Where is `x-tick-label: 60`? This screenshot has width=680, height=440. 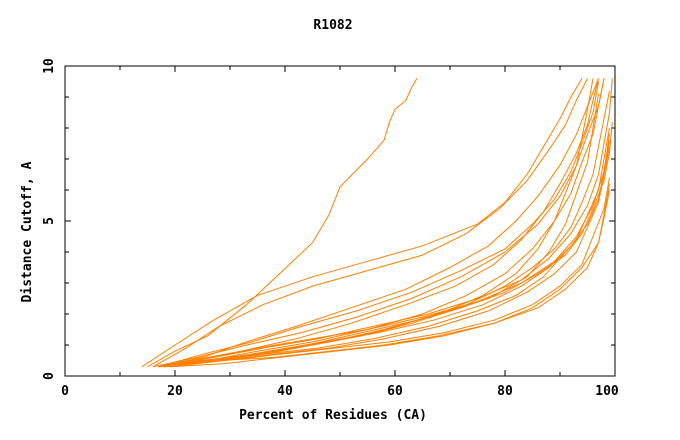
x-tick-label: 60 is located at coordinates (395, 391).